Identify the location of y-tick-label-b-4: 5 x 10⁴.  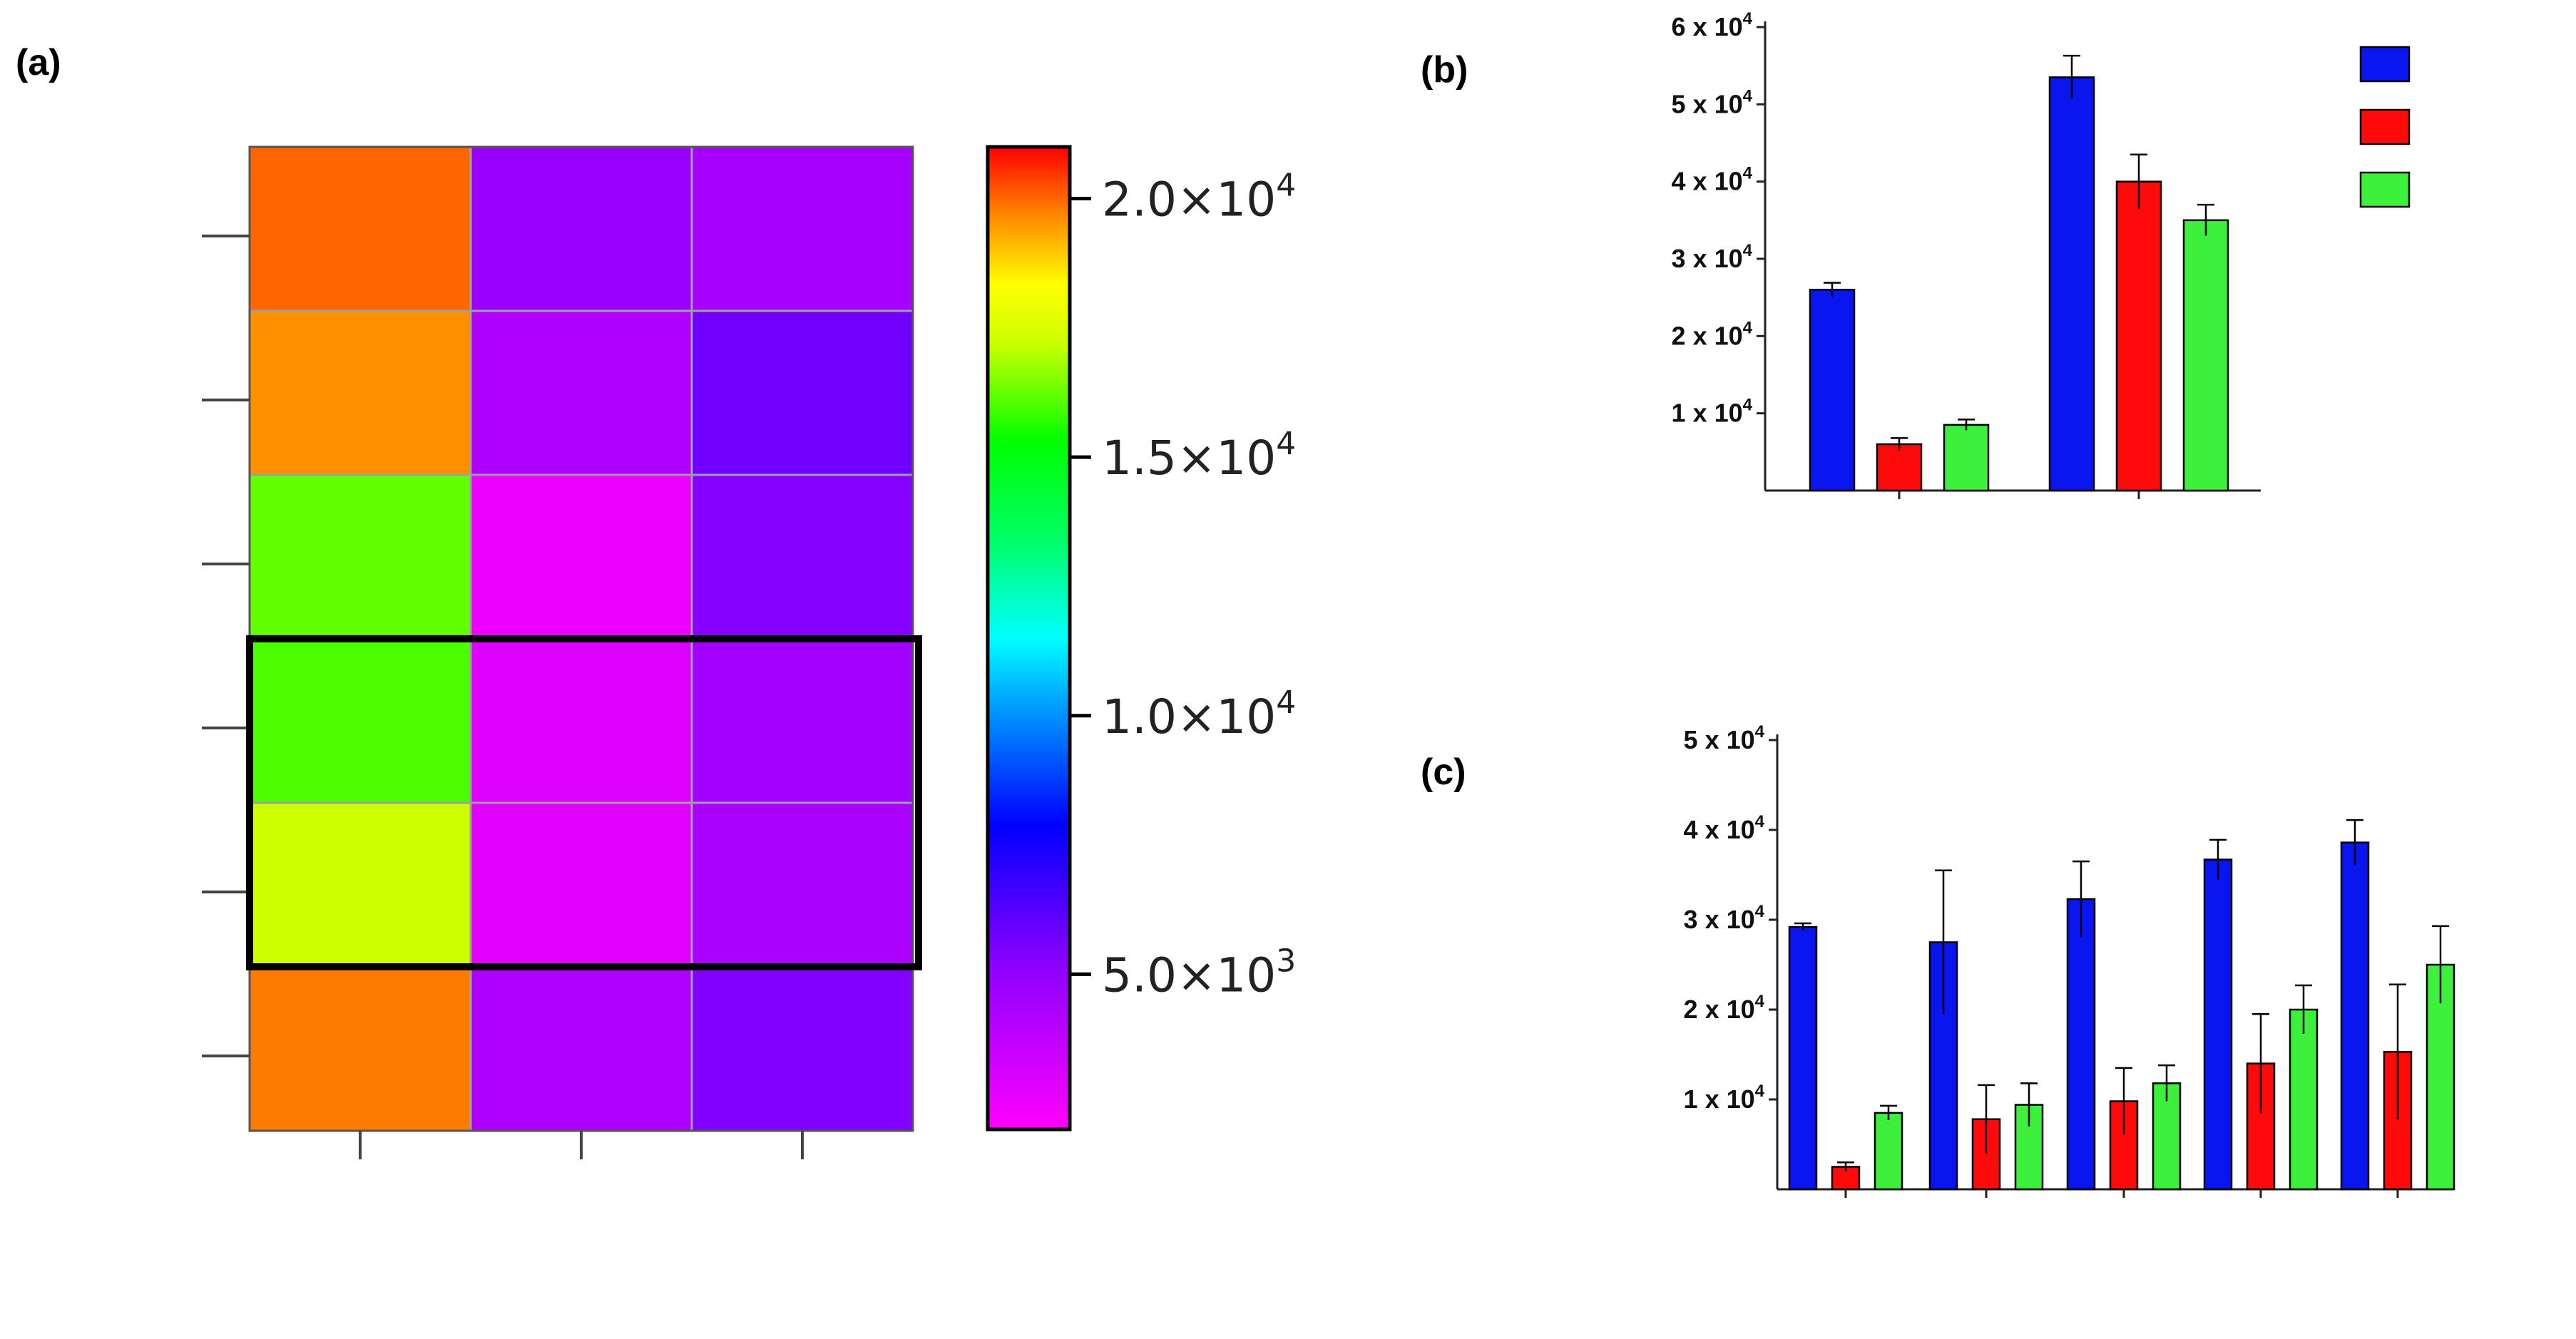
(1712, 102).